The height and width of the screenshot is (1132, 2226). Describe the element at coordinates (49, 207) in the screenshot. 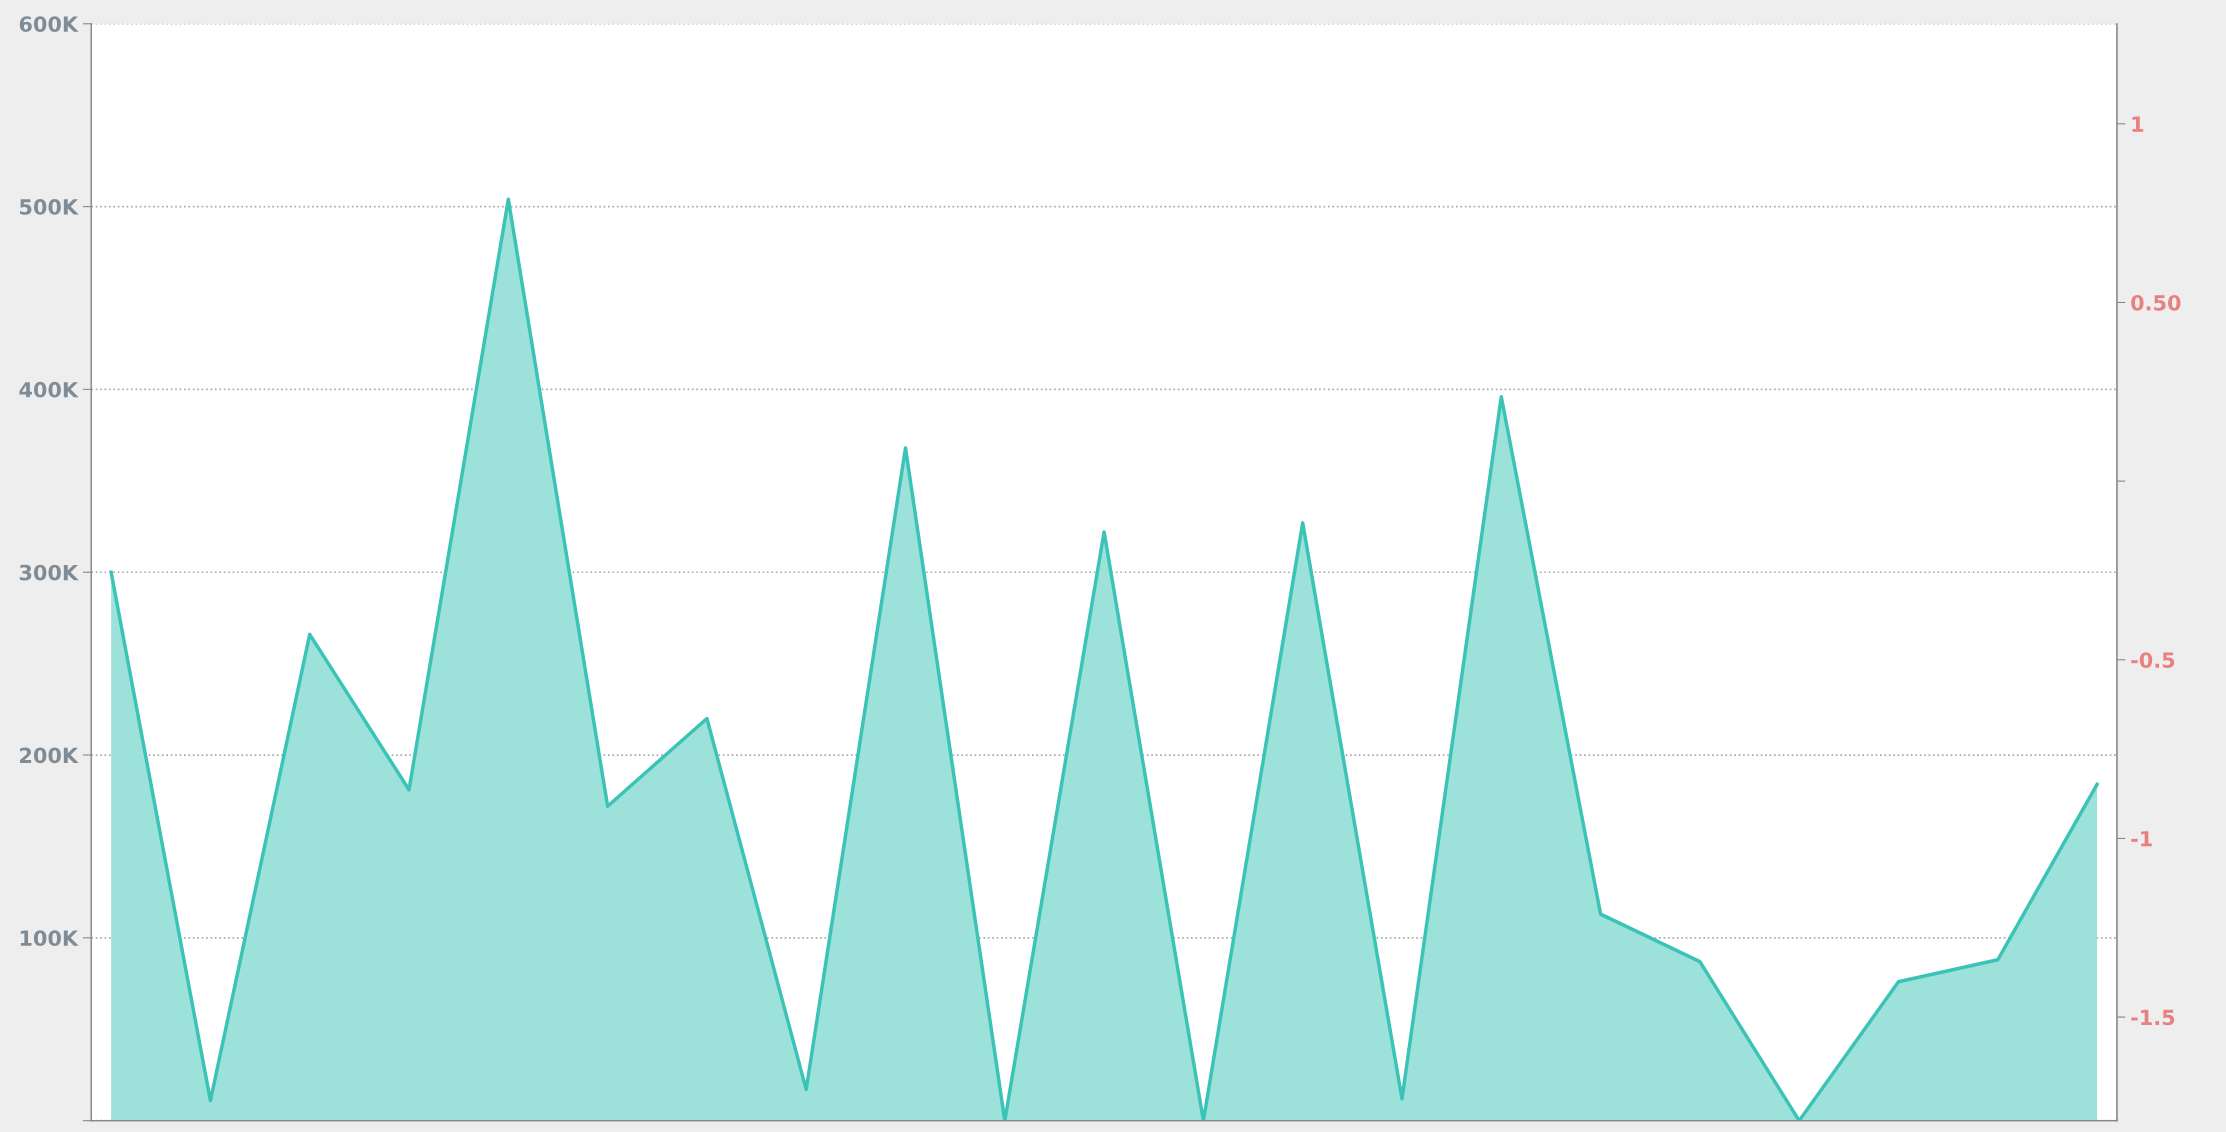

I see `y-tick-label: 500K` at that location.